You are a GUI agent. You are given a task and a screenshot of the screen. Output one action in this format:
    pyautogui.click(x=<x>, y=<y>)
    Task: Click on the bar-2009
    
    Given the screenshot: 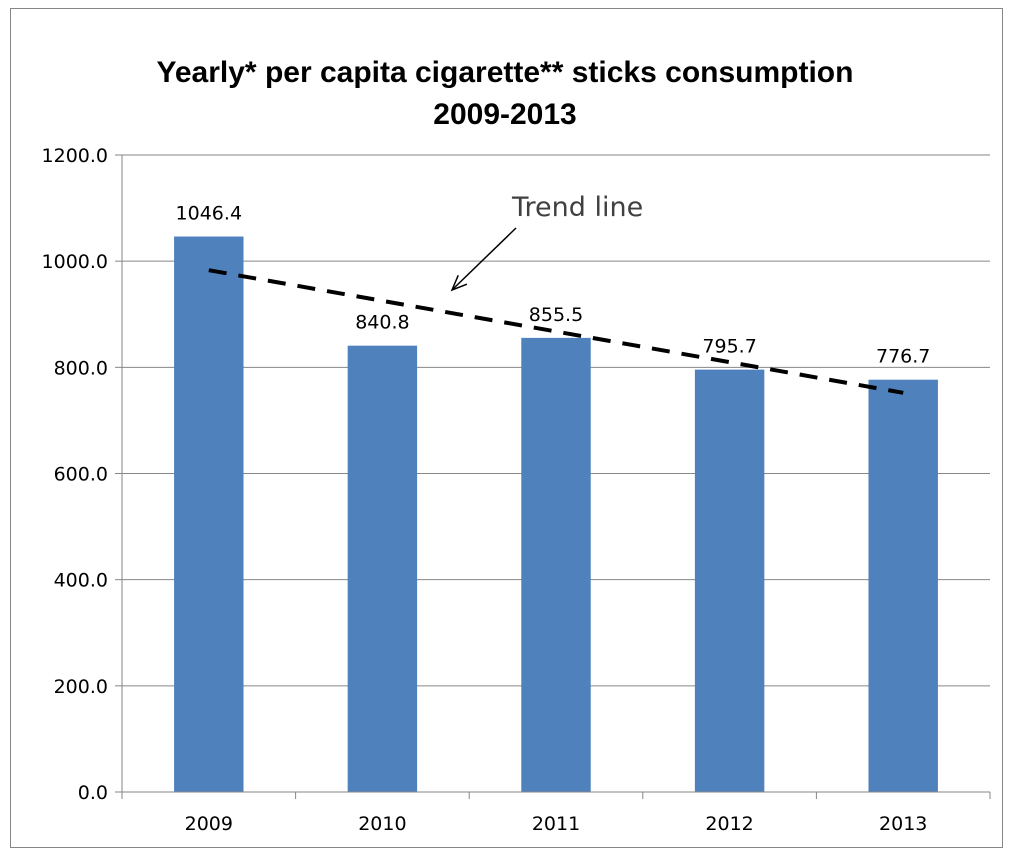 What is the action you would take?
    pyautogui.click(x=209, y=514)
    